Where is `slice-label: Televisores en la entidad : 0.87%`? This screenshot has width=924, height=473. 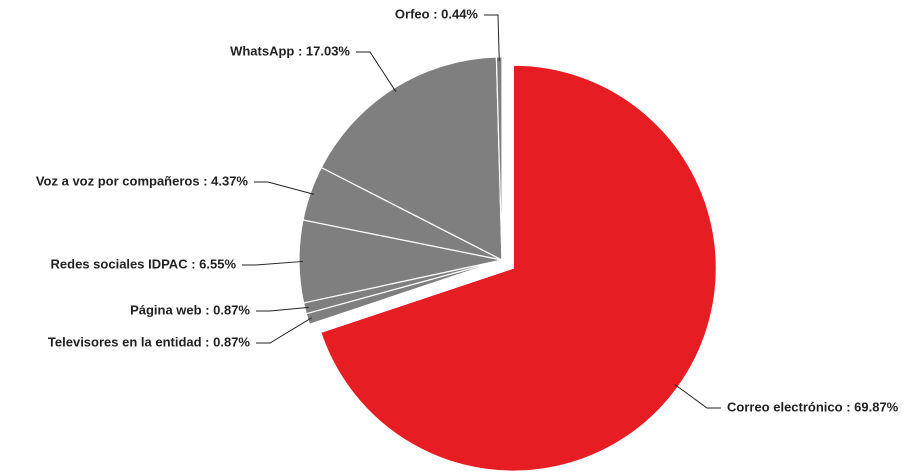 slice-label: Televisores en la entidad : 0.87% is located at coordinates (149, 341).